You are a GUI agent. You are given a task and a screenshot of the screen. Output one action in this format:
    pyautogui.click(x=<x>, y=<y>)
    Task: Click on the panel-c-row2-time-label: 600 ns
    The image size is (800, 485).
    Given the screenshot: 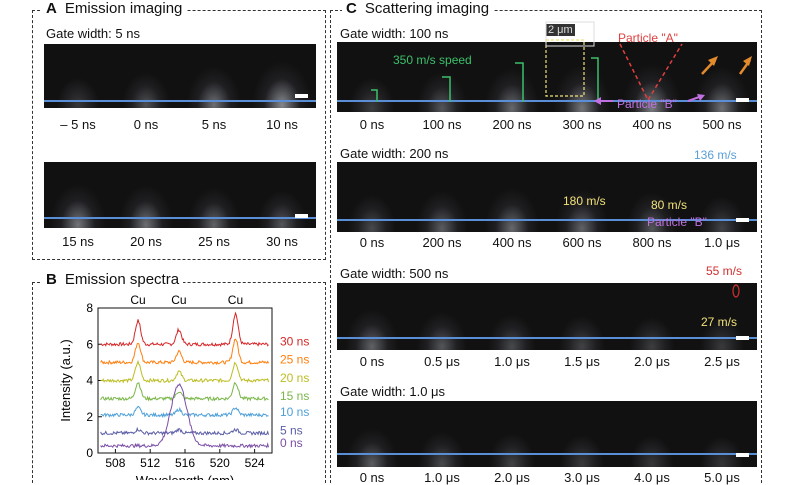 What is the action you would take?
    pyautogui.click(x=582, y=242)
    